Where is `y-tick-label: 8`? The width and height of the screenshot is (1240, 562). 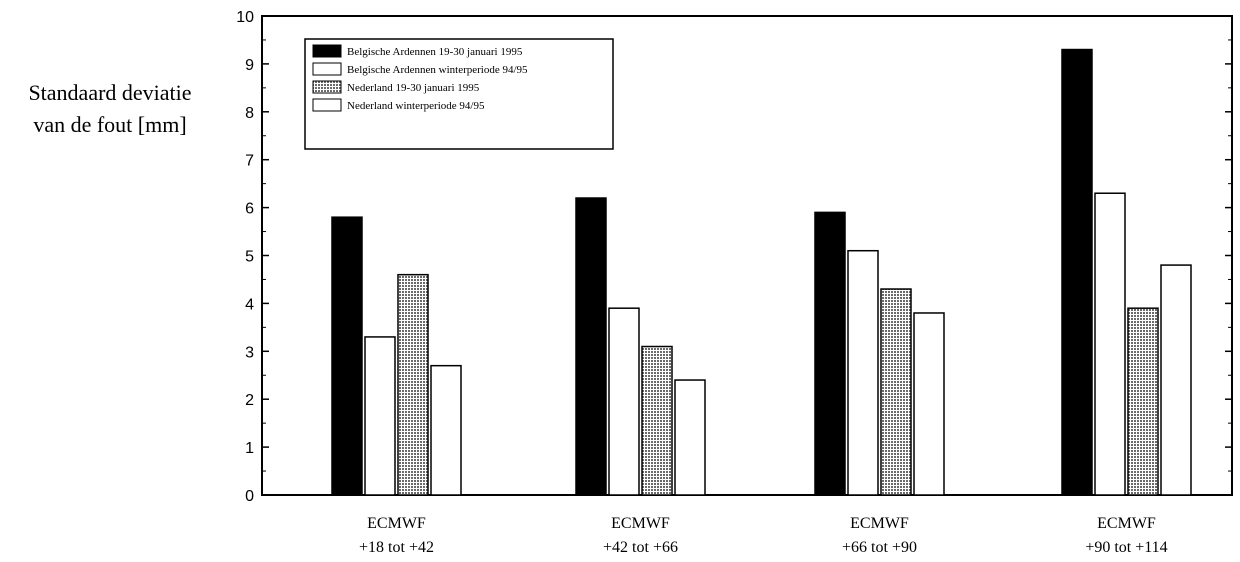 y-tick-label: 8 is located at coordinates (249, 113).